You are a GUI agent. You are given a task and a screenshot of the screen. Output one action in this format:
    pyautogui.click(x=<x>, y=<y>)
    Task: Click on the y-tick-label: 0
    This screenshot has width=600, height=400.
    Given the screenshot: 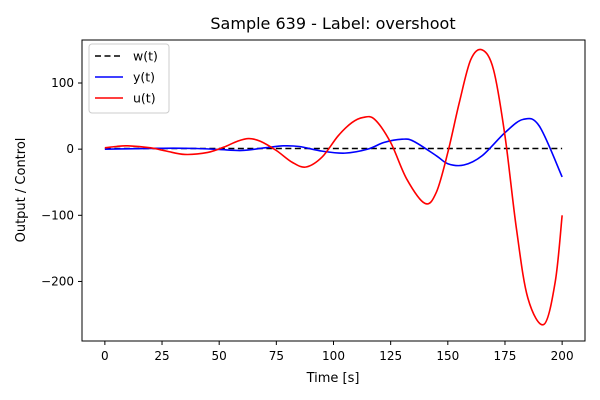 What is the action you would take?
    pyautogui.click(x=70, y=149)
    